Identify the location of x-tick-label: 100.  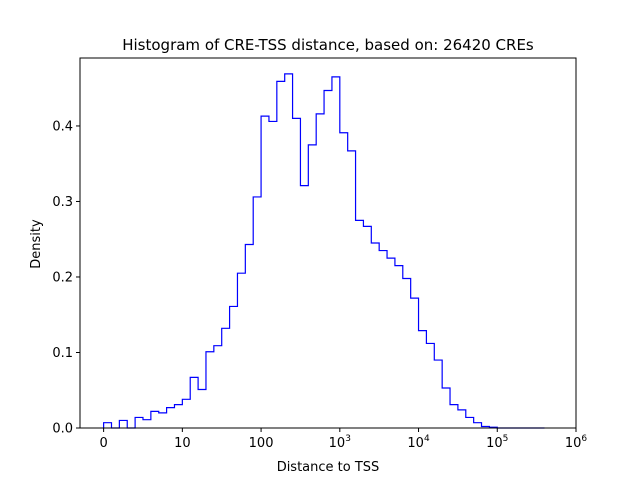
(261, 443).